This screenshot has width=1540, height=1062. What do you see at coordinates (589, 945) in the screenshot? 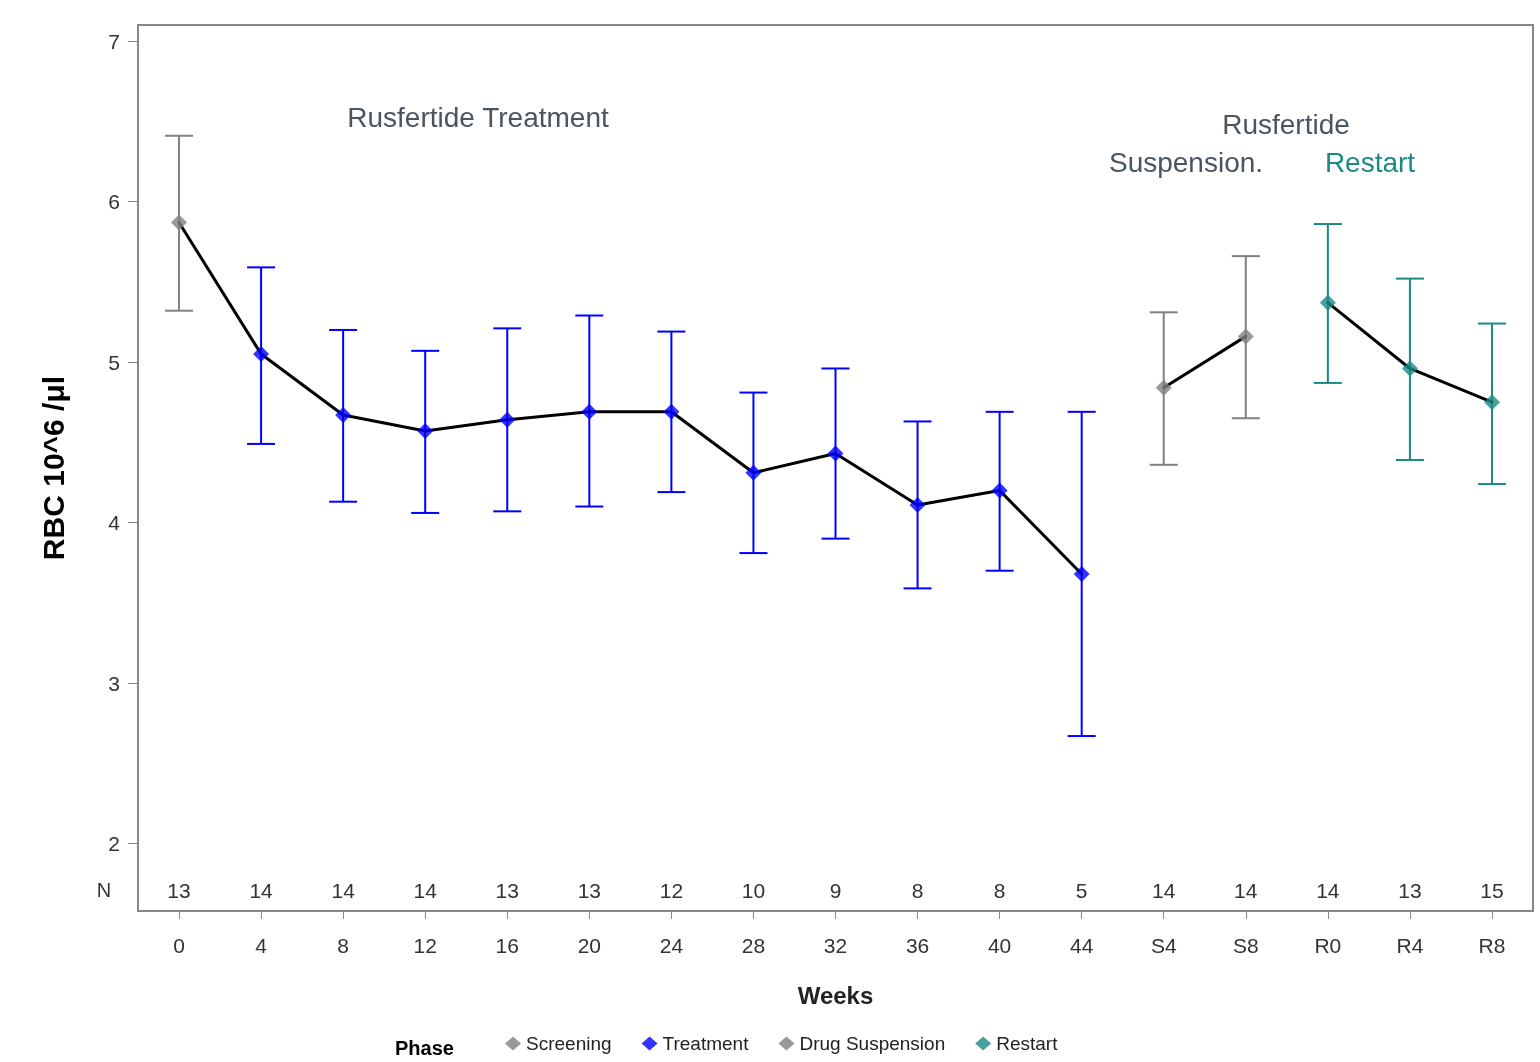
I see `x-tick-label: 20` at bounding box center [589, 945].